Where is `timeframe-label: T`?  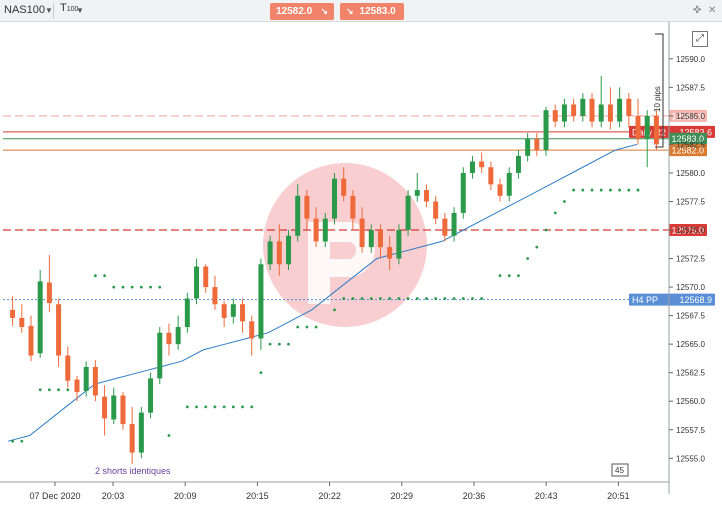 timeframe-label: T is located at coordinates (63, 8).